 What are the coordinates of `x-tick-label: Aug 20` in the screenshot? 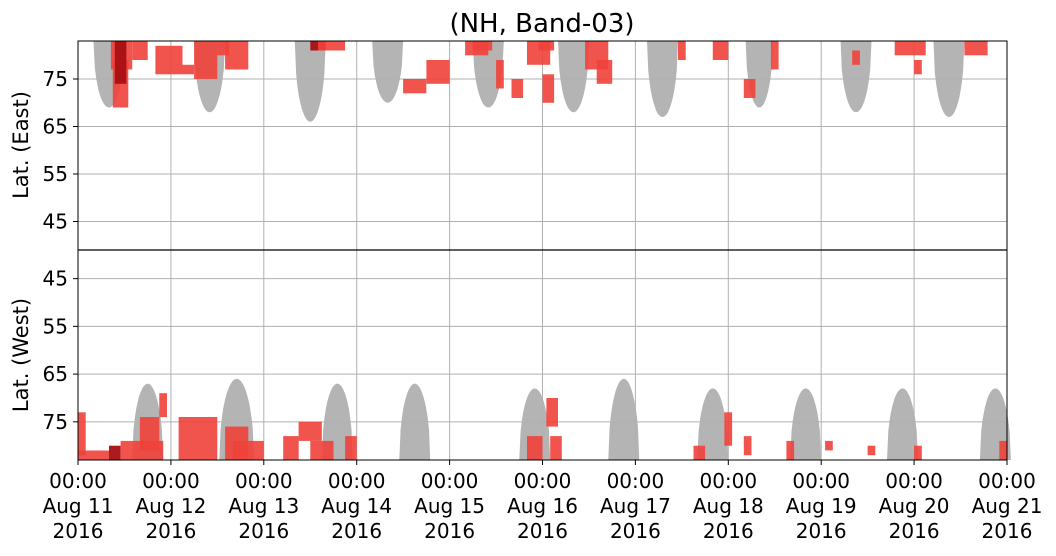 It's located at (914, 506).